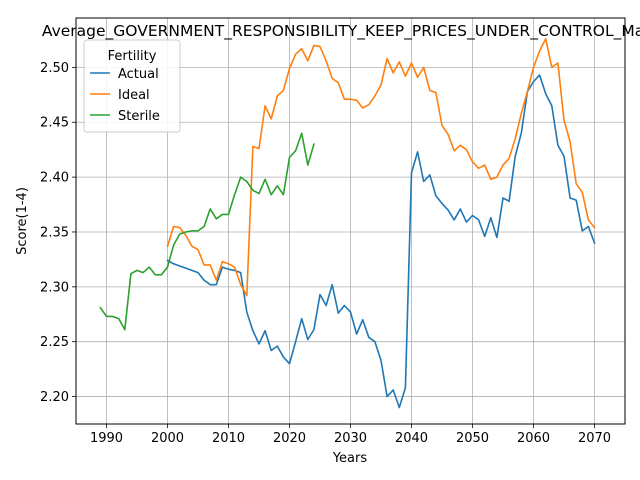 This screenshot has width=640, height=480. I want to click on x-axis-label: Years, so click(350, 458).